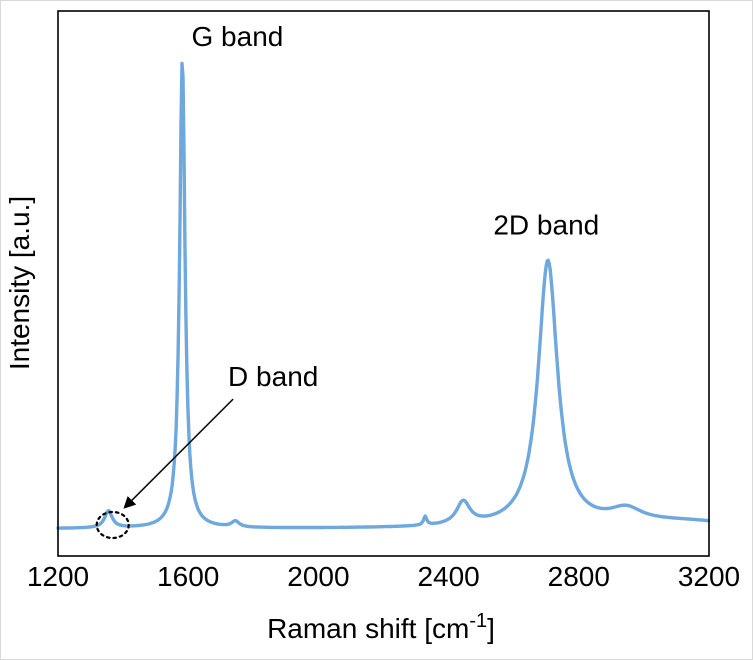 The image size is (753, 660). Describe the element at coordinates (188, 576) in the screenshot. I see `x-tick-label: 1600` at that location.